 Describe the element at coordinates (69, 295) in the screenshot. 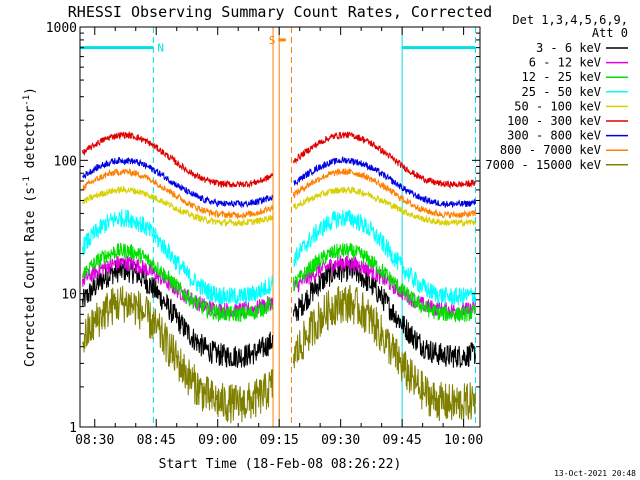

I see `y-tick-label: 10` at that location.